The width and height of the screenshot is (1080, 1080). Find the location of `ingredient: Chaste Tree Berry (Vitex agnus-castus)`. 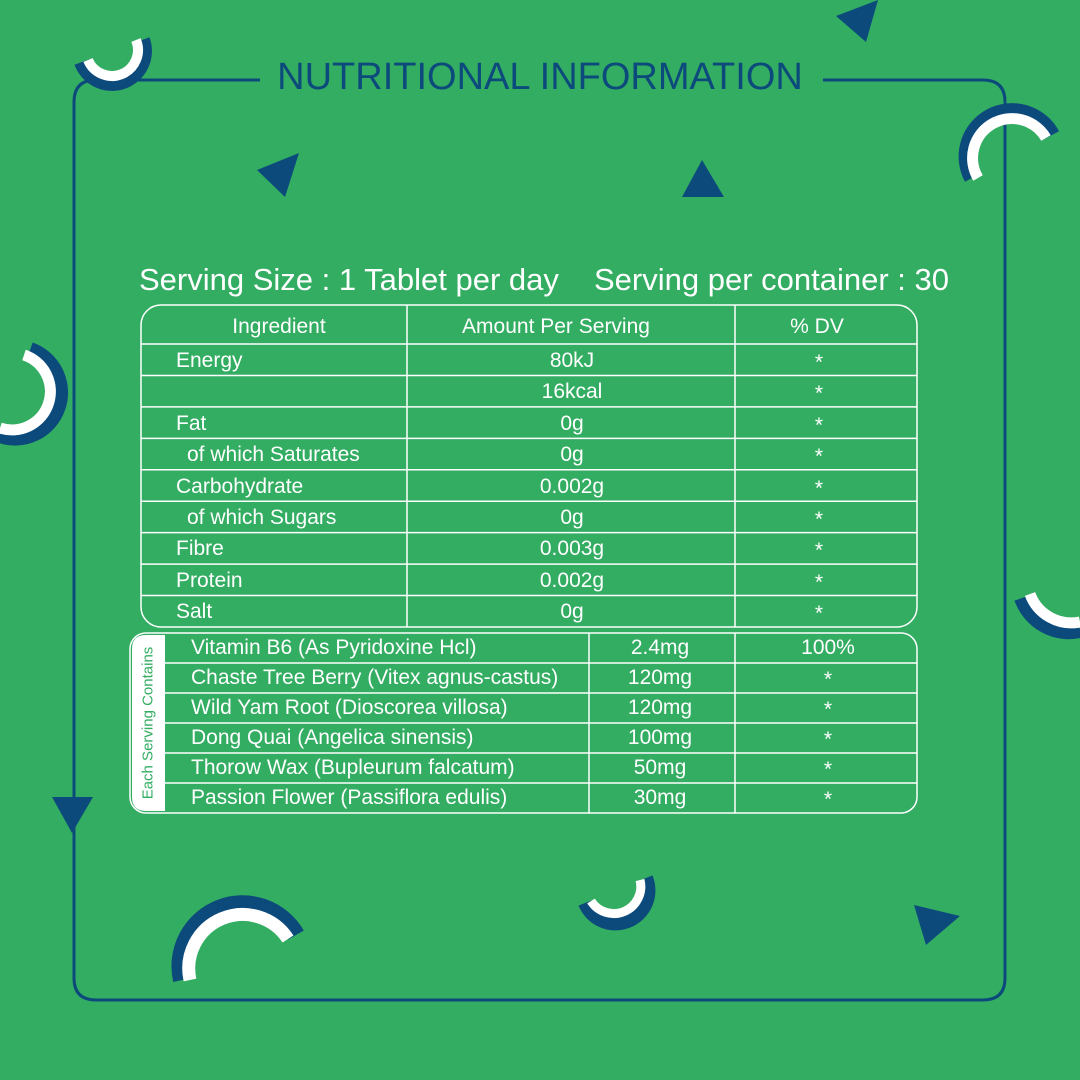

ingredient: Chaste Tree Berry (Vitex agnus-castus) is located at coordinates (375, 677).